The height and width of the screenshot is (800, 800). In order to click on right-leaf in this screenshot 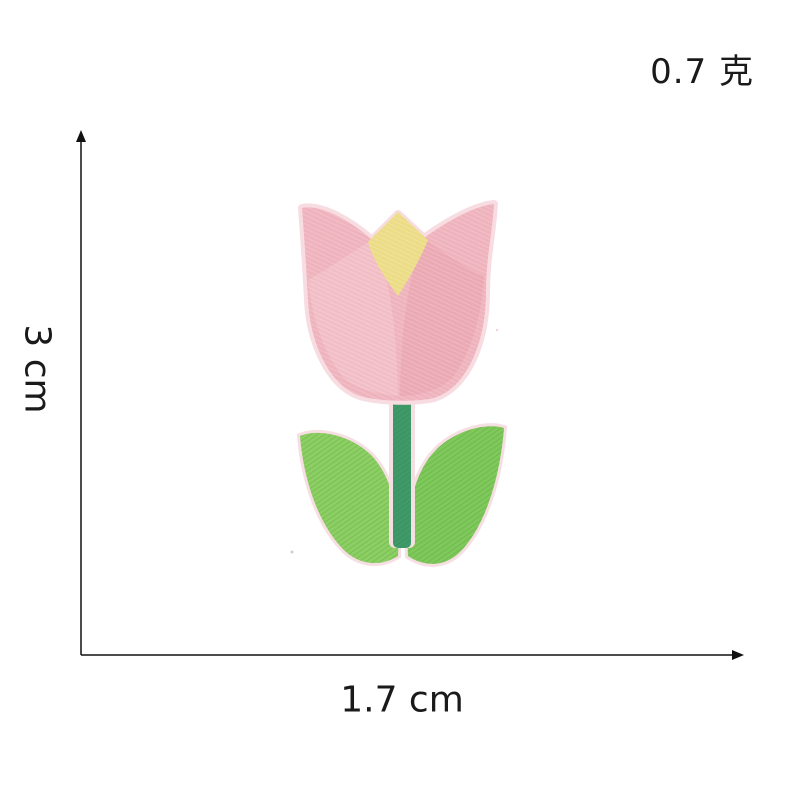, I will do `click(456, 495)`.